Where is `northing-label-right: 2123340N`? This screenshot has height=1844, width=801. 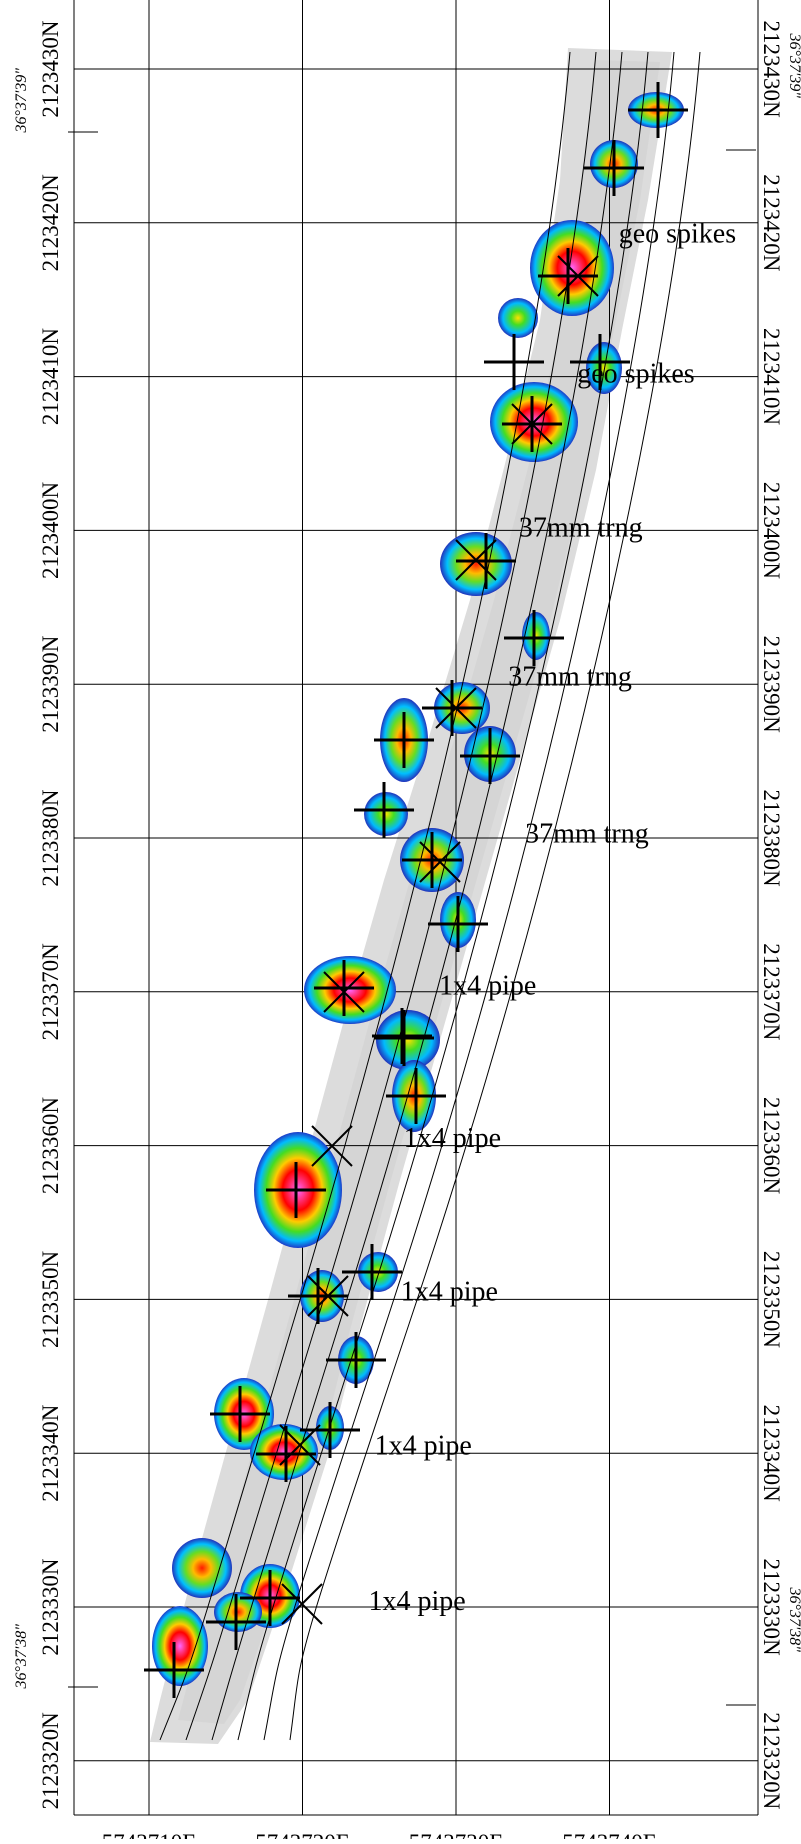 northing-label-right: 2123340N is located at coordinates (771, 1454).